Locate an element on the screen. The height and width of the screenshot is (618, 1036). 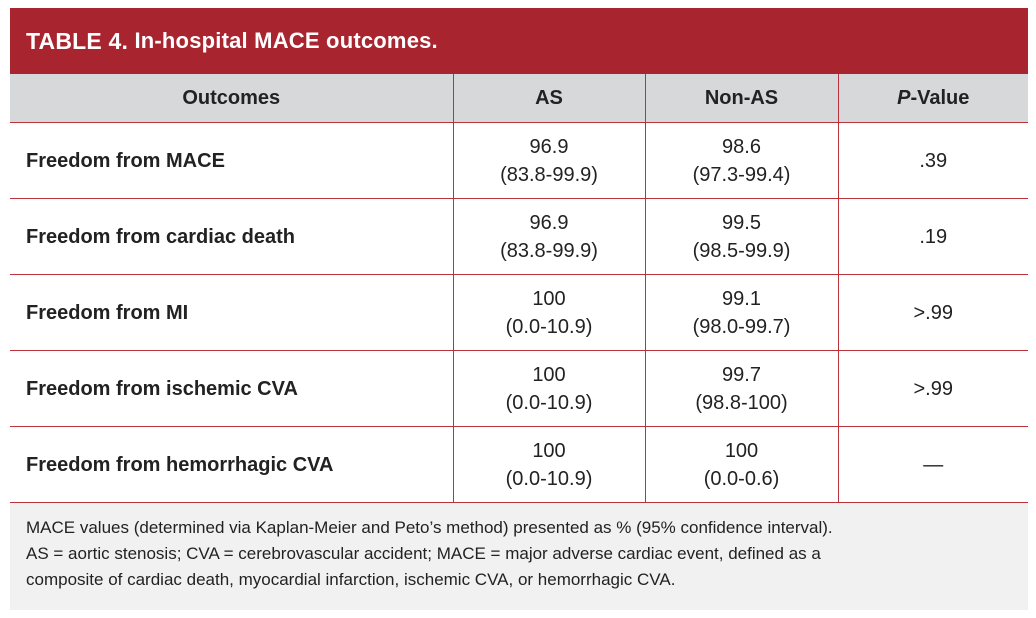
outcome-label: Freedom from cardiac death is located at coordinates (231, 236).